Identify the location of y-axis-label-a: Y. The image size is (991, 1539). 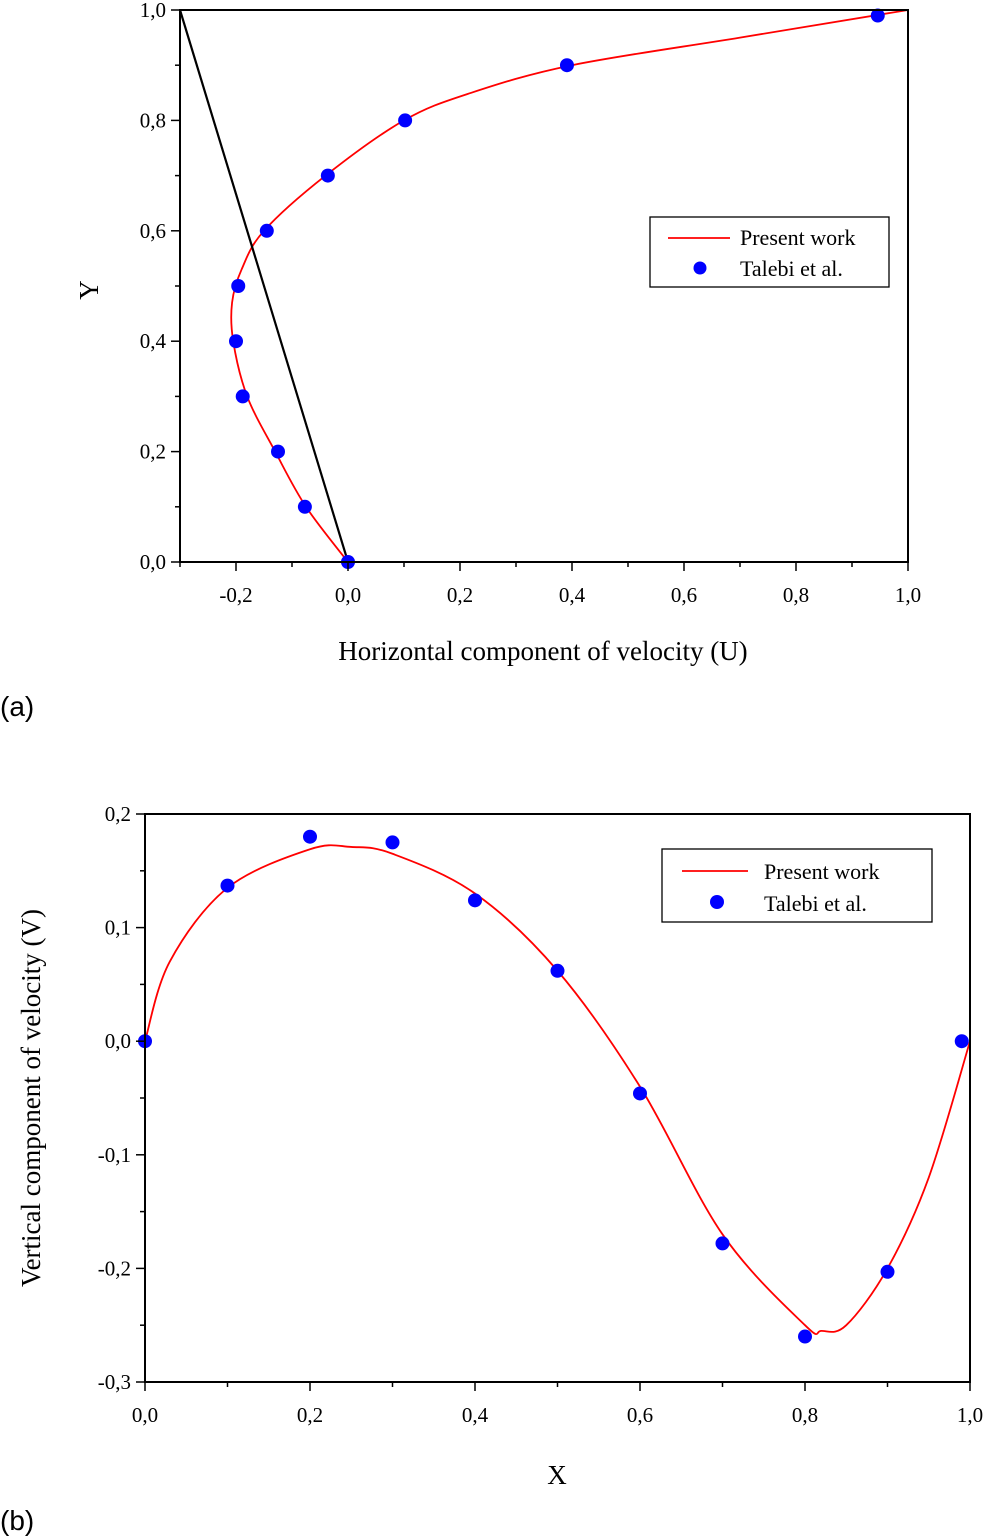
(89, 290).